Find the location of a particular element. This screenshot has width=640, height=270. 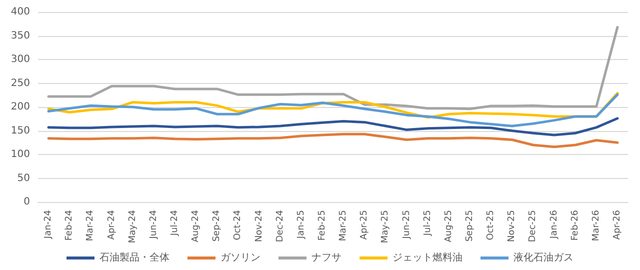

y-tick-label: 250 is located at coordinates (20, 83).